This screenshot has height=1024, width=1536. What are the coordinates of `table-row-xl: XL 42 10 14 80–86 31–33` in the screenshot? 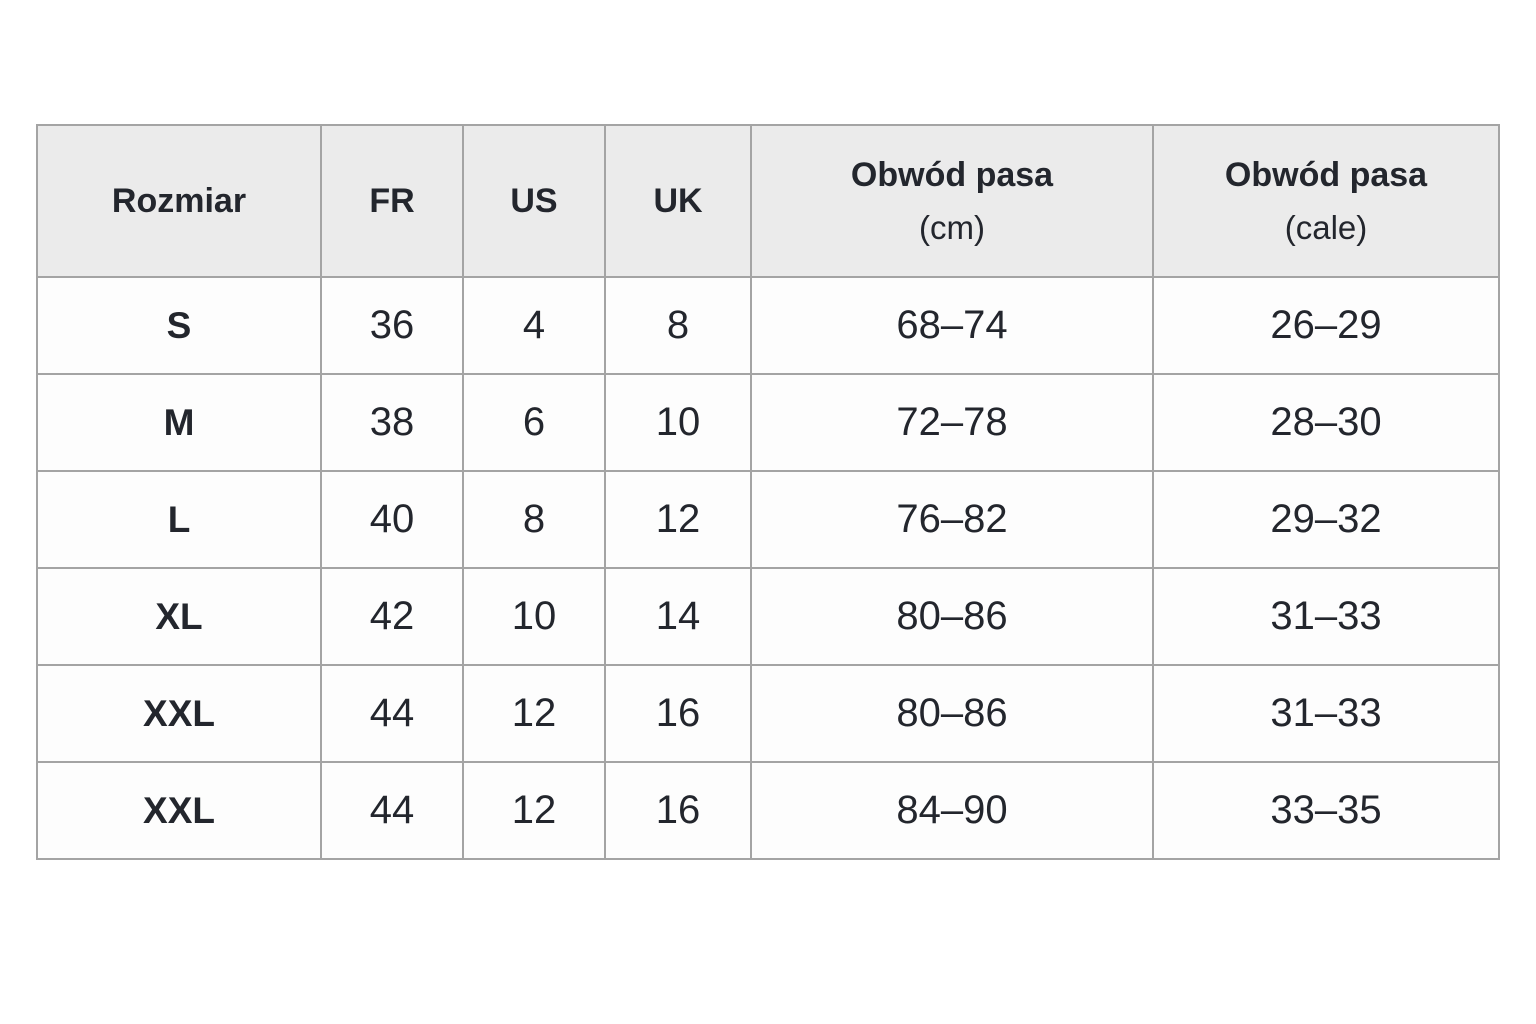 It's located at (768, 616).